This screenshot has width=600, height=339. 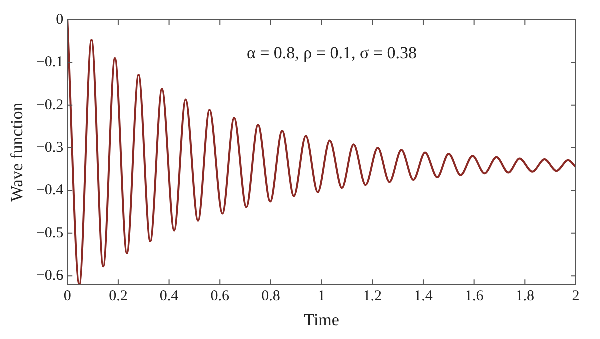 I want to click on y-tick-label: −0.1, so click(x=50, y=62).